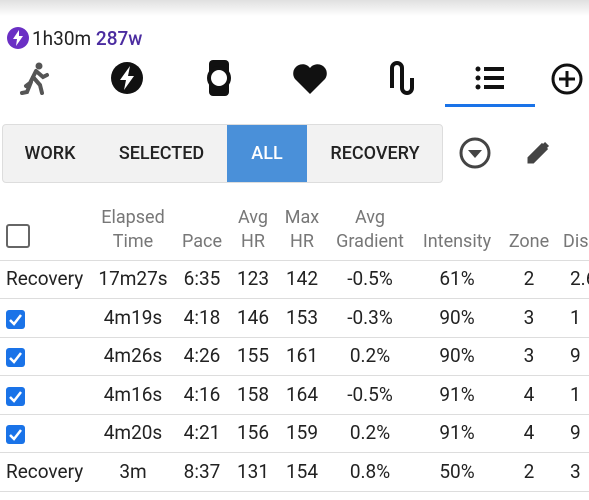 The image size is (589, 500). What do you see at coordinates (253, 394) in the screenshot?
I see `cell: 158` at bounding box center [253, 394].